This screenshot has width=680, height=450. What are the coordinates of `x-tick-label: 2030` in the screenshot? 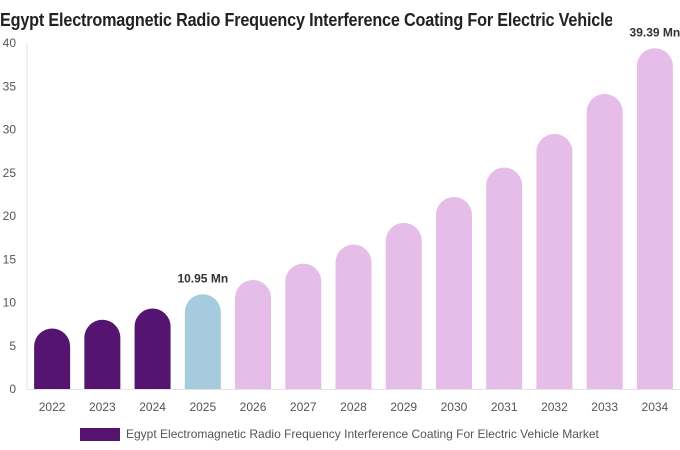 It's located at (454, 407).